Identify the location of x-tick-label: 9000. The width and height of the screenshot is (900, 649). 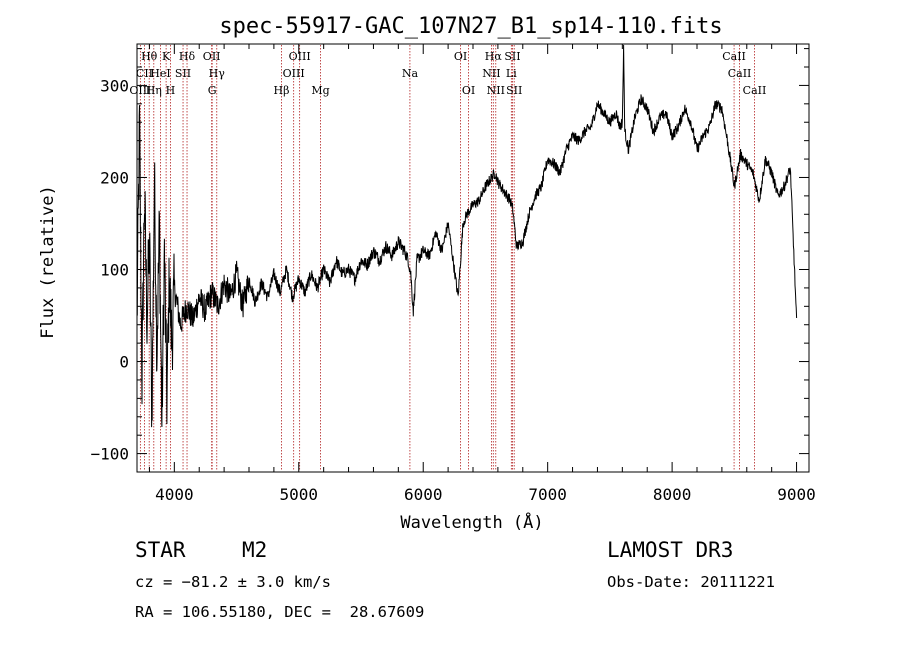
(796, 494).